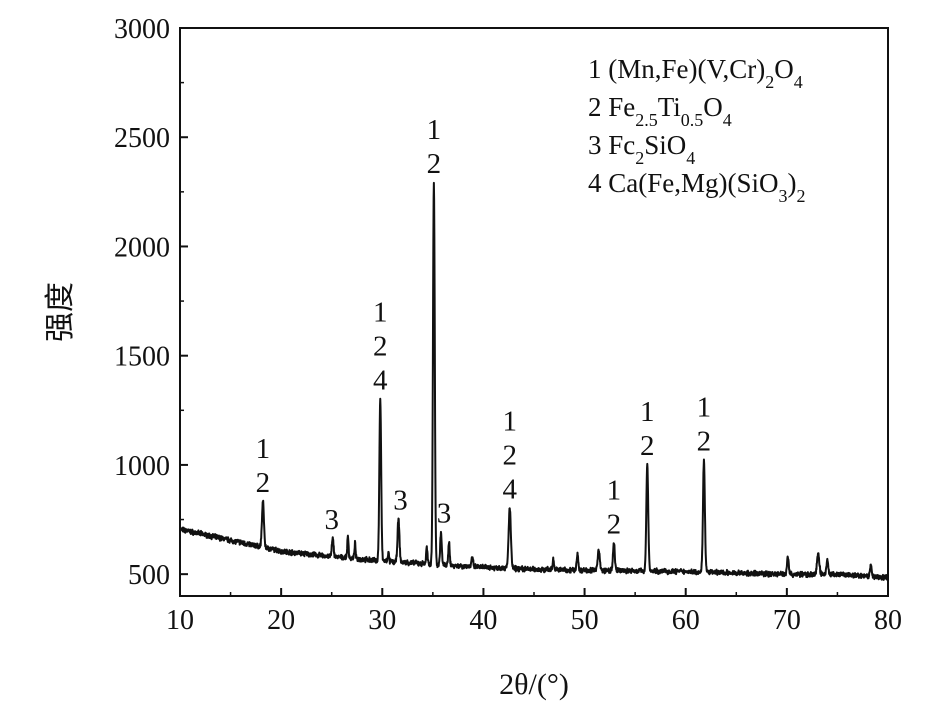  What do you see at coordinates (534, 684) in the screenshot?
I see `x-axis-title: 2θ/(°)` at bounding box center [534, 684].